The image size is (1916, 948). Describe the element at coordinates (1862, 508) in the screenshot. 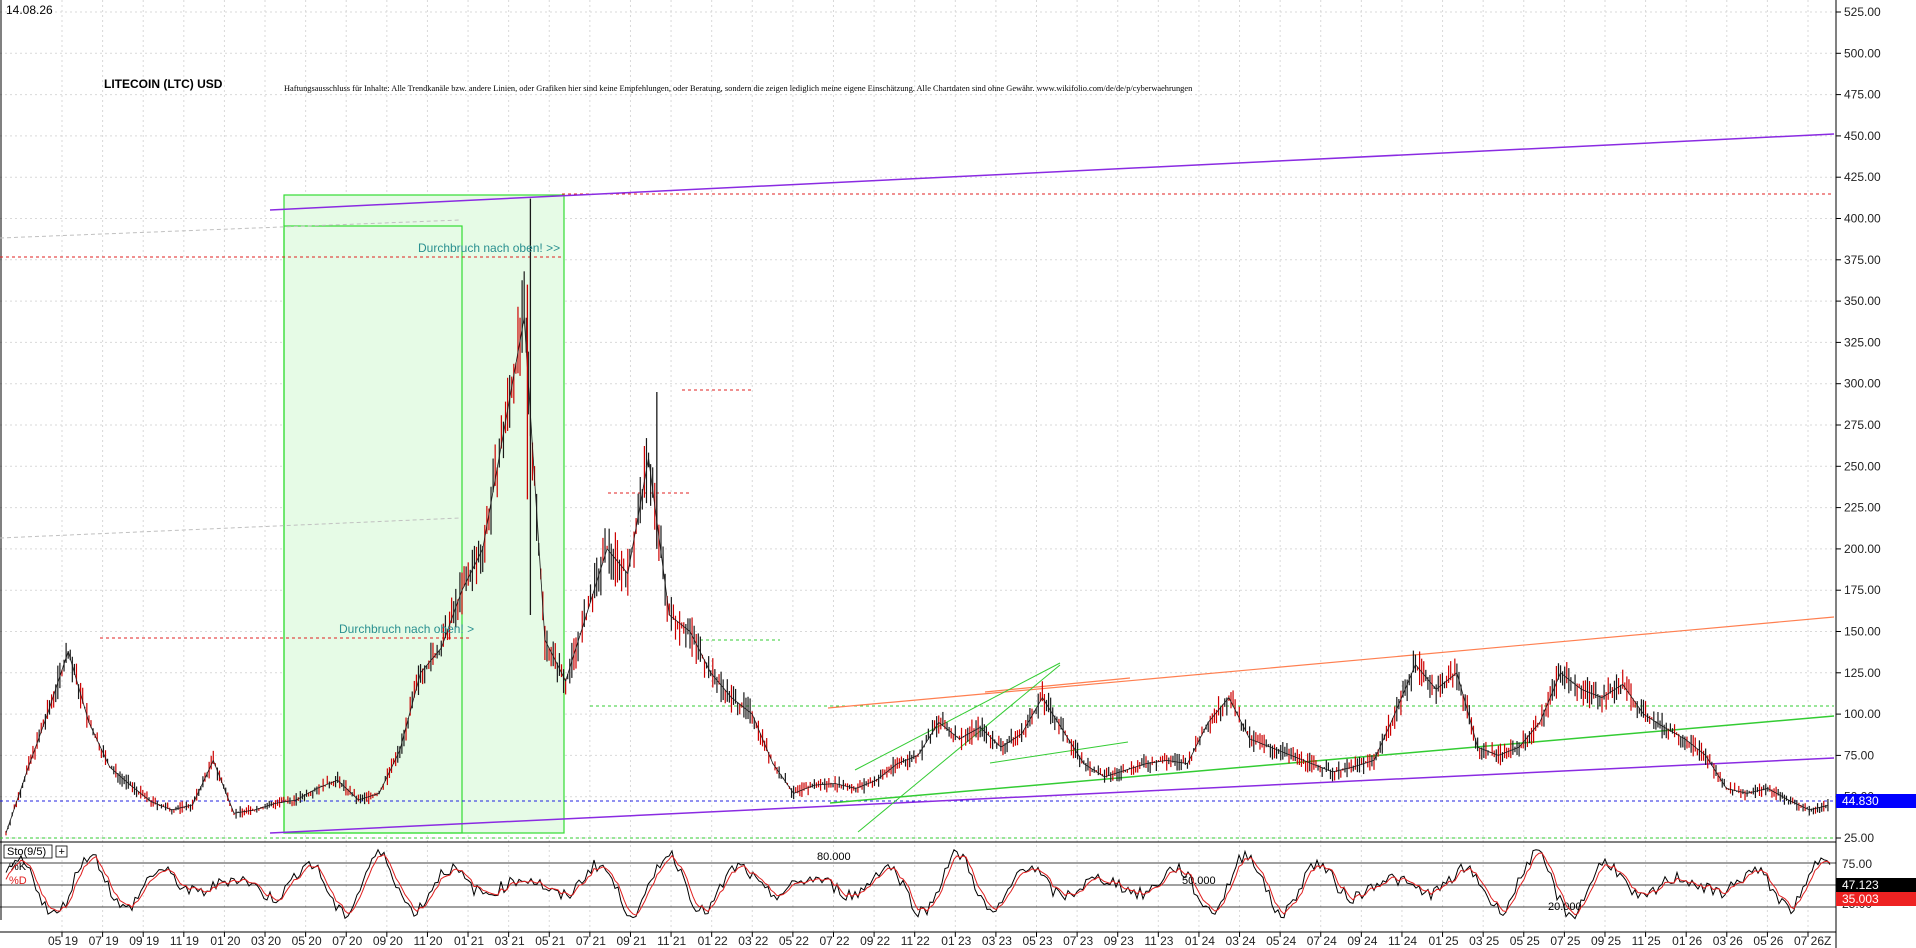

I see `y-tick-label: 225.00` at that location.